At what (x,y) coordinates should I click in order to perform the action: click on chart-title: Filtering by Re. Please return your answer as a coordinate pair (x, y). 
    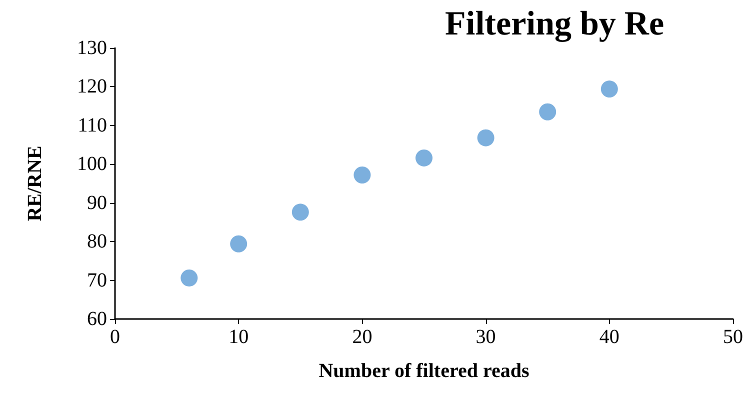
    Looking at the image, I should click on (554, 24).